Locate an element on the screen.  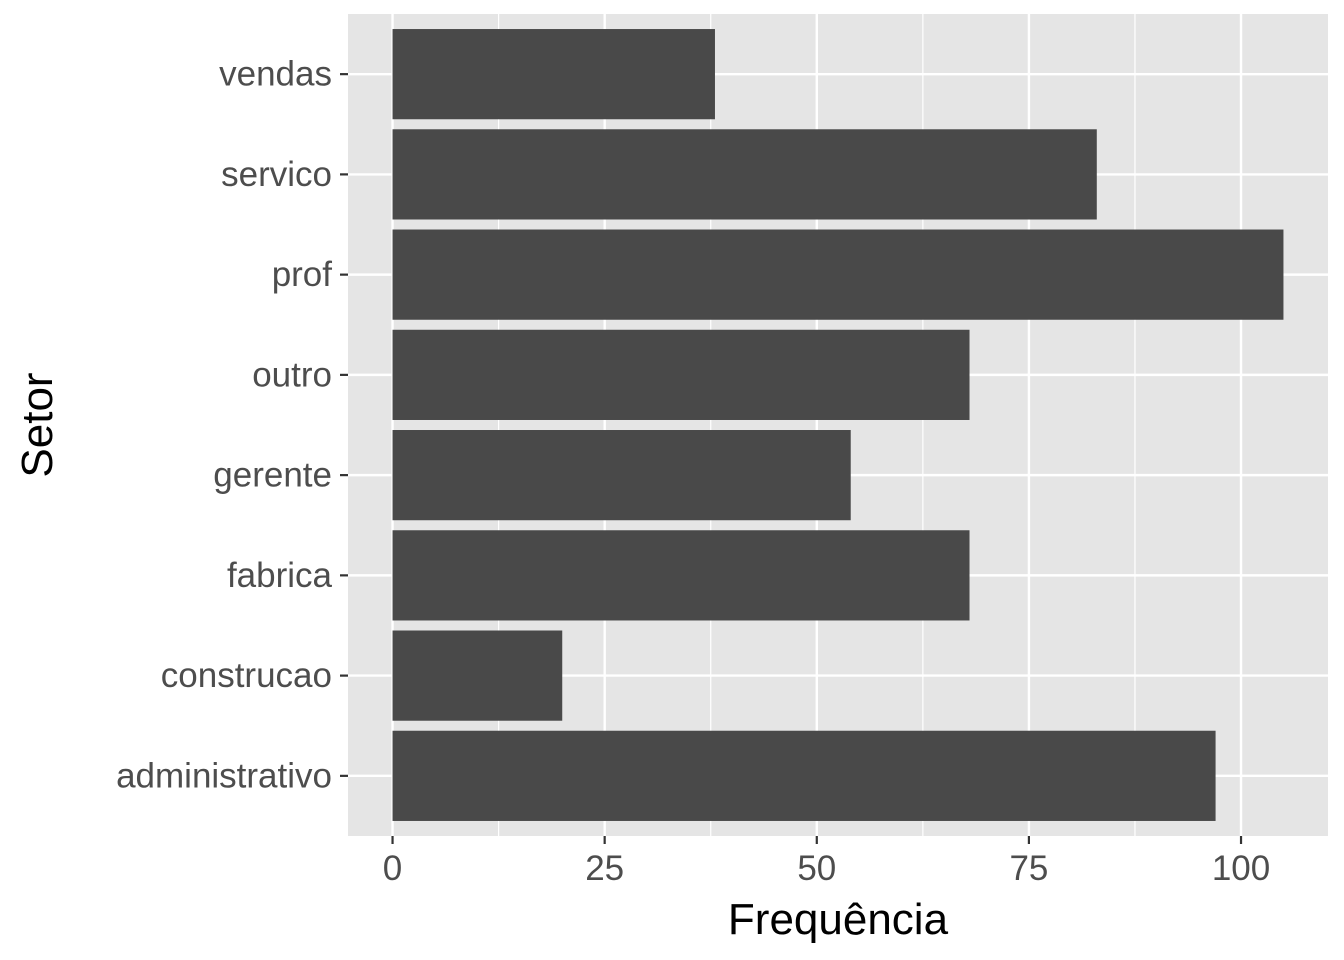
y-tick-label: vendas is located at coordinates (275, 74).